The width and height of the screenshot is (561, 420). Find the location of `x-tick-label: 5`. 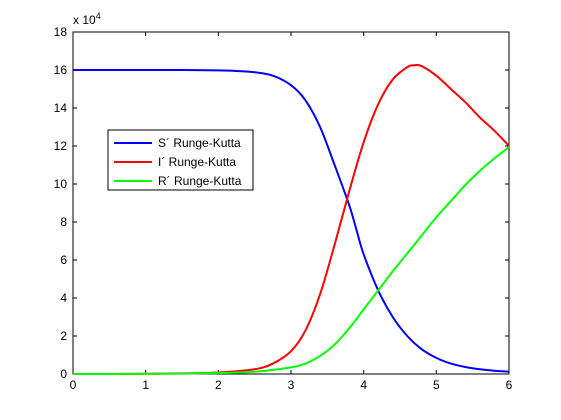

x-tick-label: 5 is located at coordinates (436, 385).